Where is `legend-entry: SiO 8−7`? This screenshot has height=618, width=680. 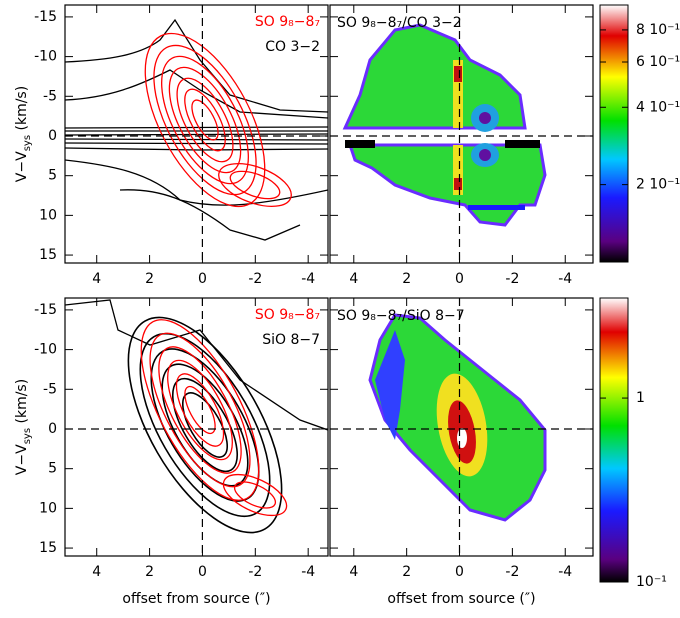
legend-entry: SiO 8−7 is located at coordinates (291, 340).